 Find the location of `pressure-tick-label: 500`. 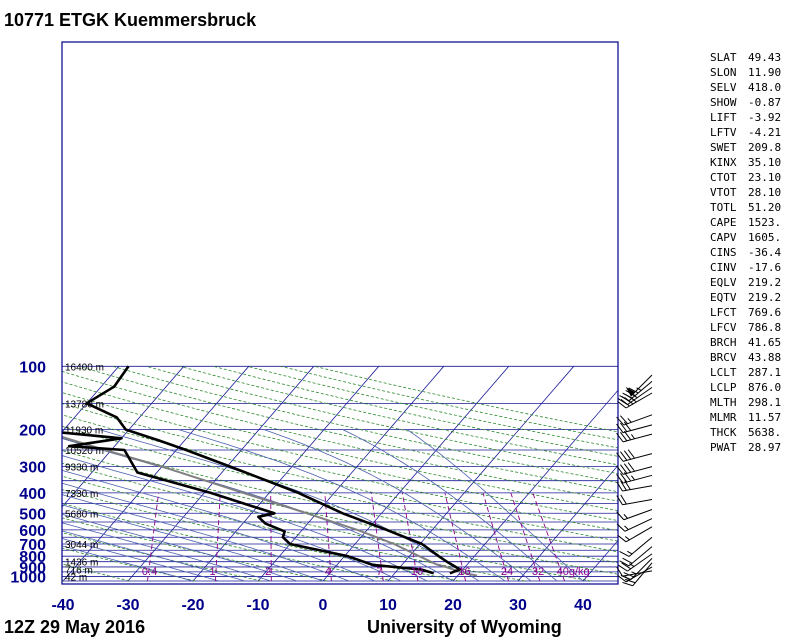

pressure-tick-label: 500 is located at coordinates (32, 514).